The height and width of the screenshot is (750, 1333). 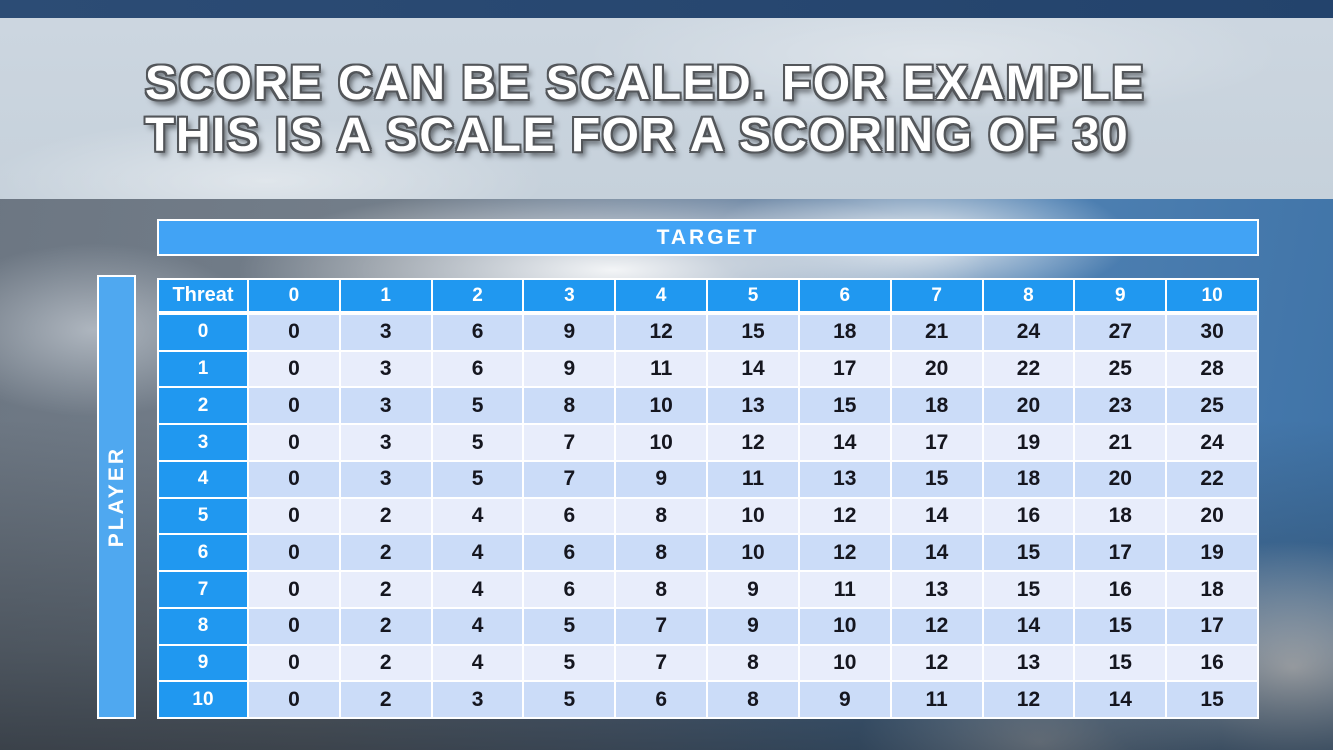 What do you see at coordinates (203, 516) in the screenshot?
I see `row-header-cell: 5` at bounding box center [203, 516].